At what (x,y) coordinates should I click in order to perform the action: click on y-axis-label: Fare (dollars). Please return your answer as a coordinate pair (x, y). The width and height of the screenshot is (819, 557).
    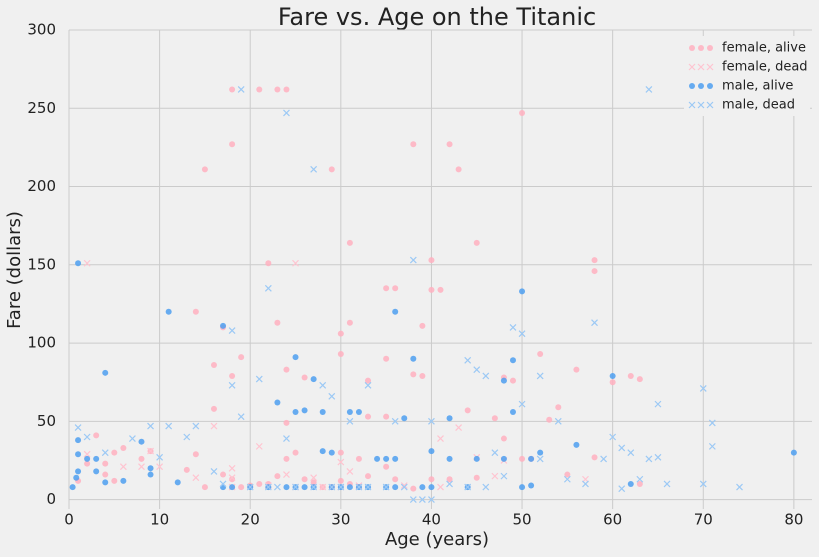
    Looking at the image, I should click on (14, 270).